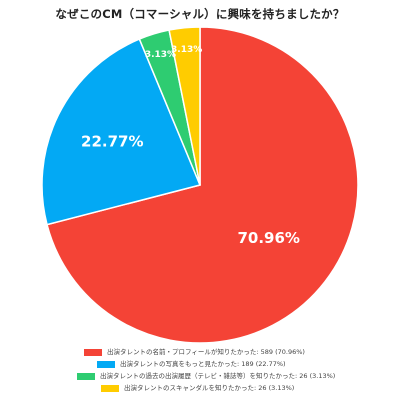 The width and height of the screenshot is (400, 400). I want to click on pie-label-photos: 22.77%, so click(112, 141).